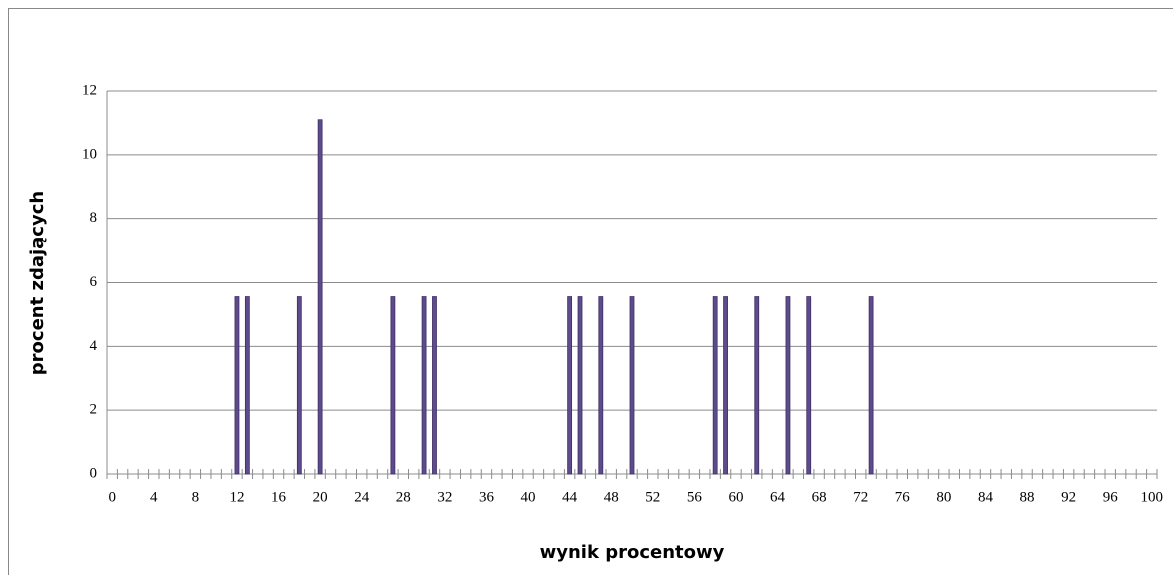 The width and height of the screenshot is (1173, 575). What do you see at coordinates (652, 497) in the screenshot?
I see `x-tick-label: 52` at bounding box center [652, 497].